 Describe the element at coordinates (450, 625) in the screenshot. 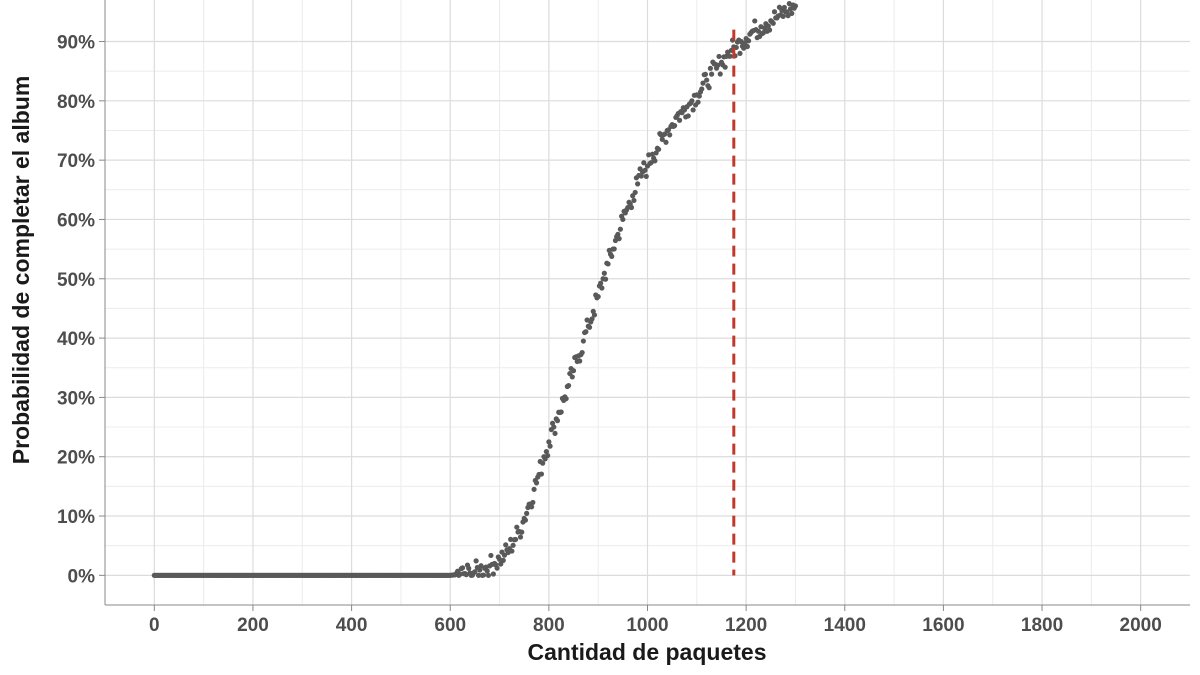

I see `x-tick-label: 600` at that location.